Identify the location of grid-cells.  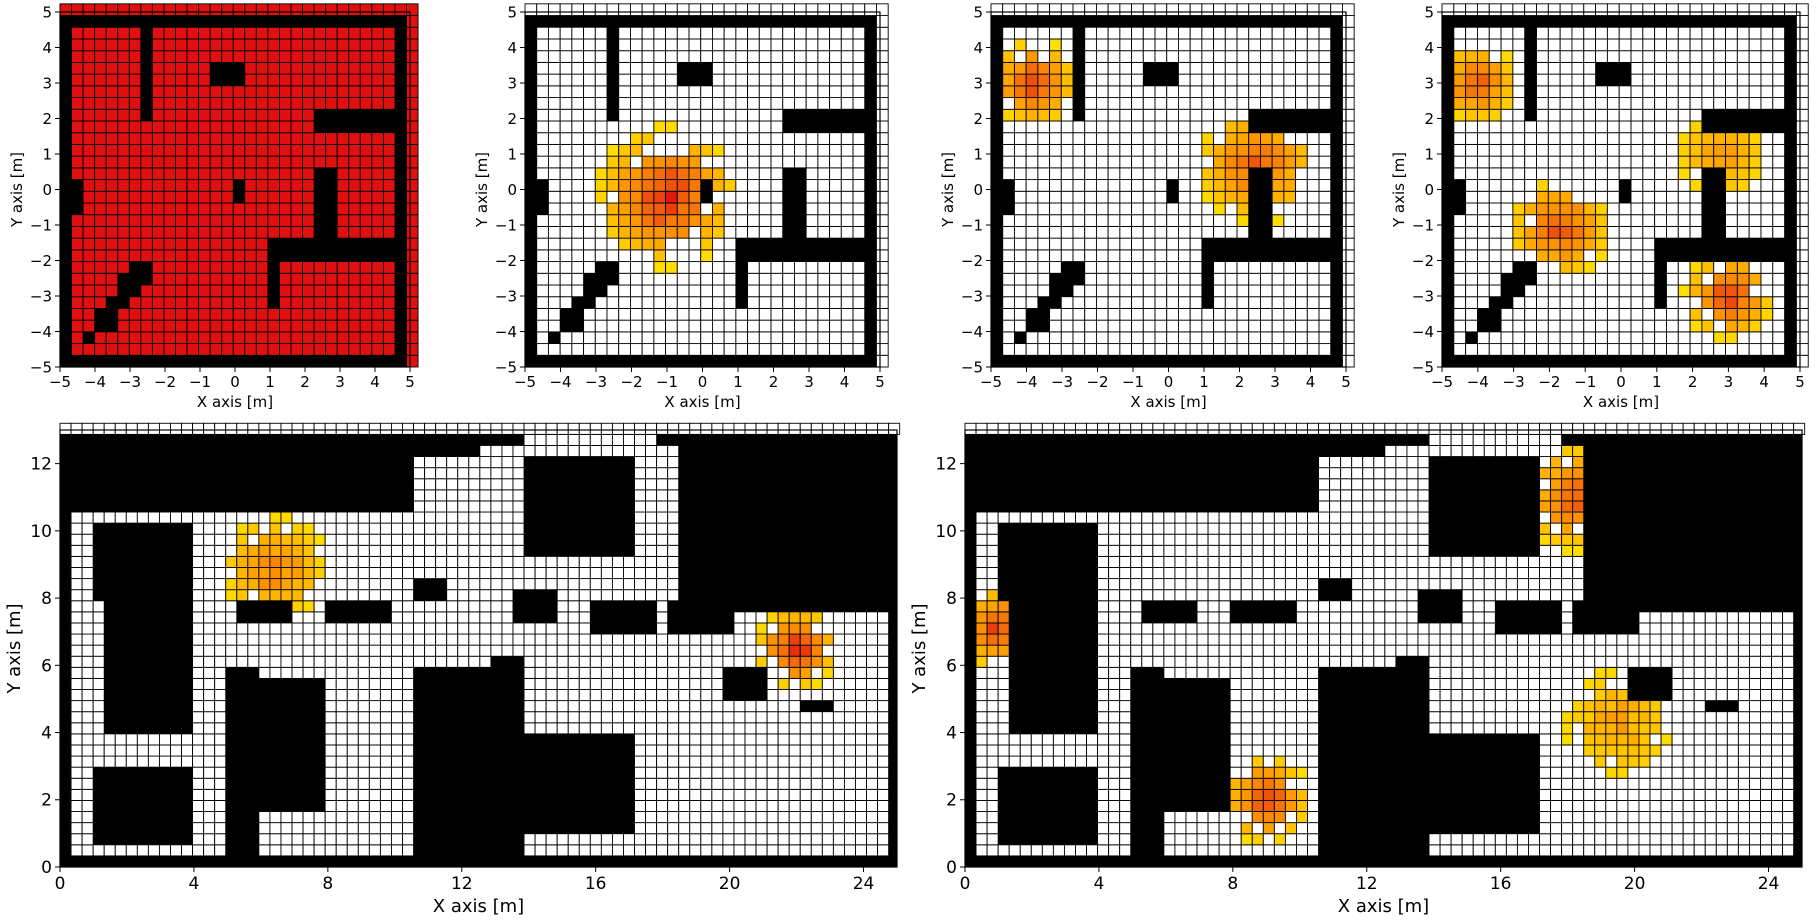
(1625, 185).